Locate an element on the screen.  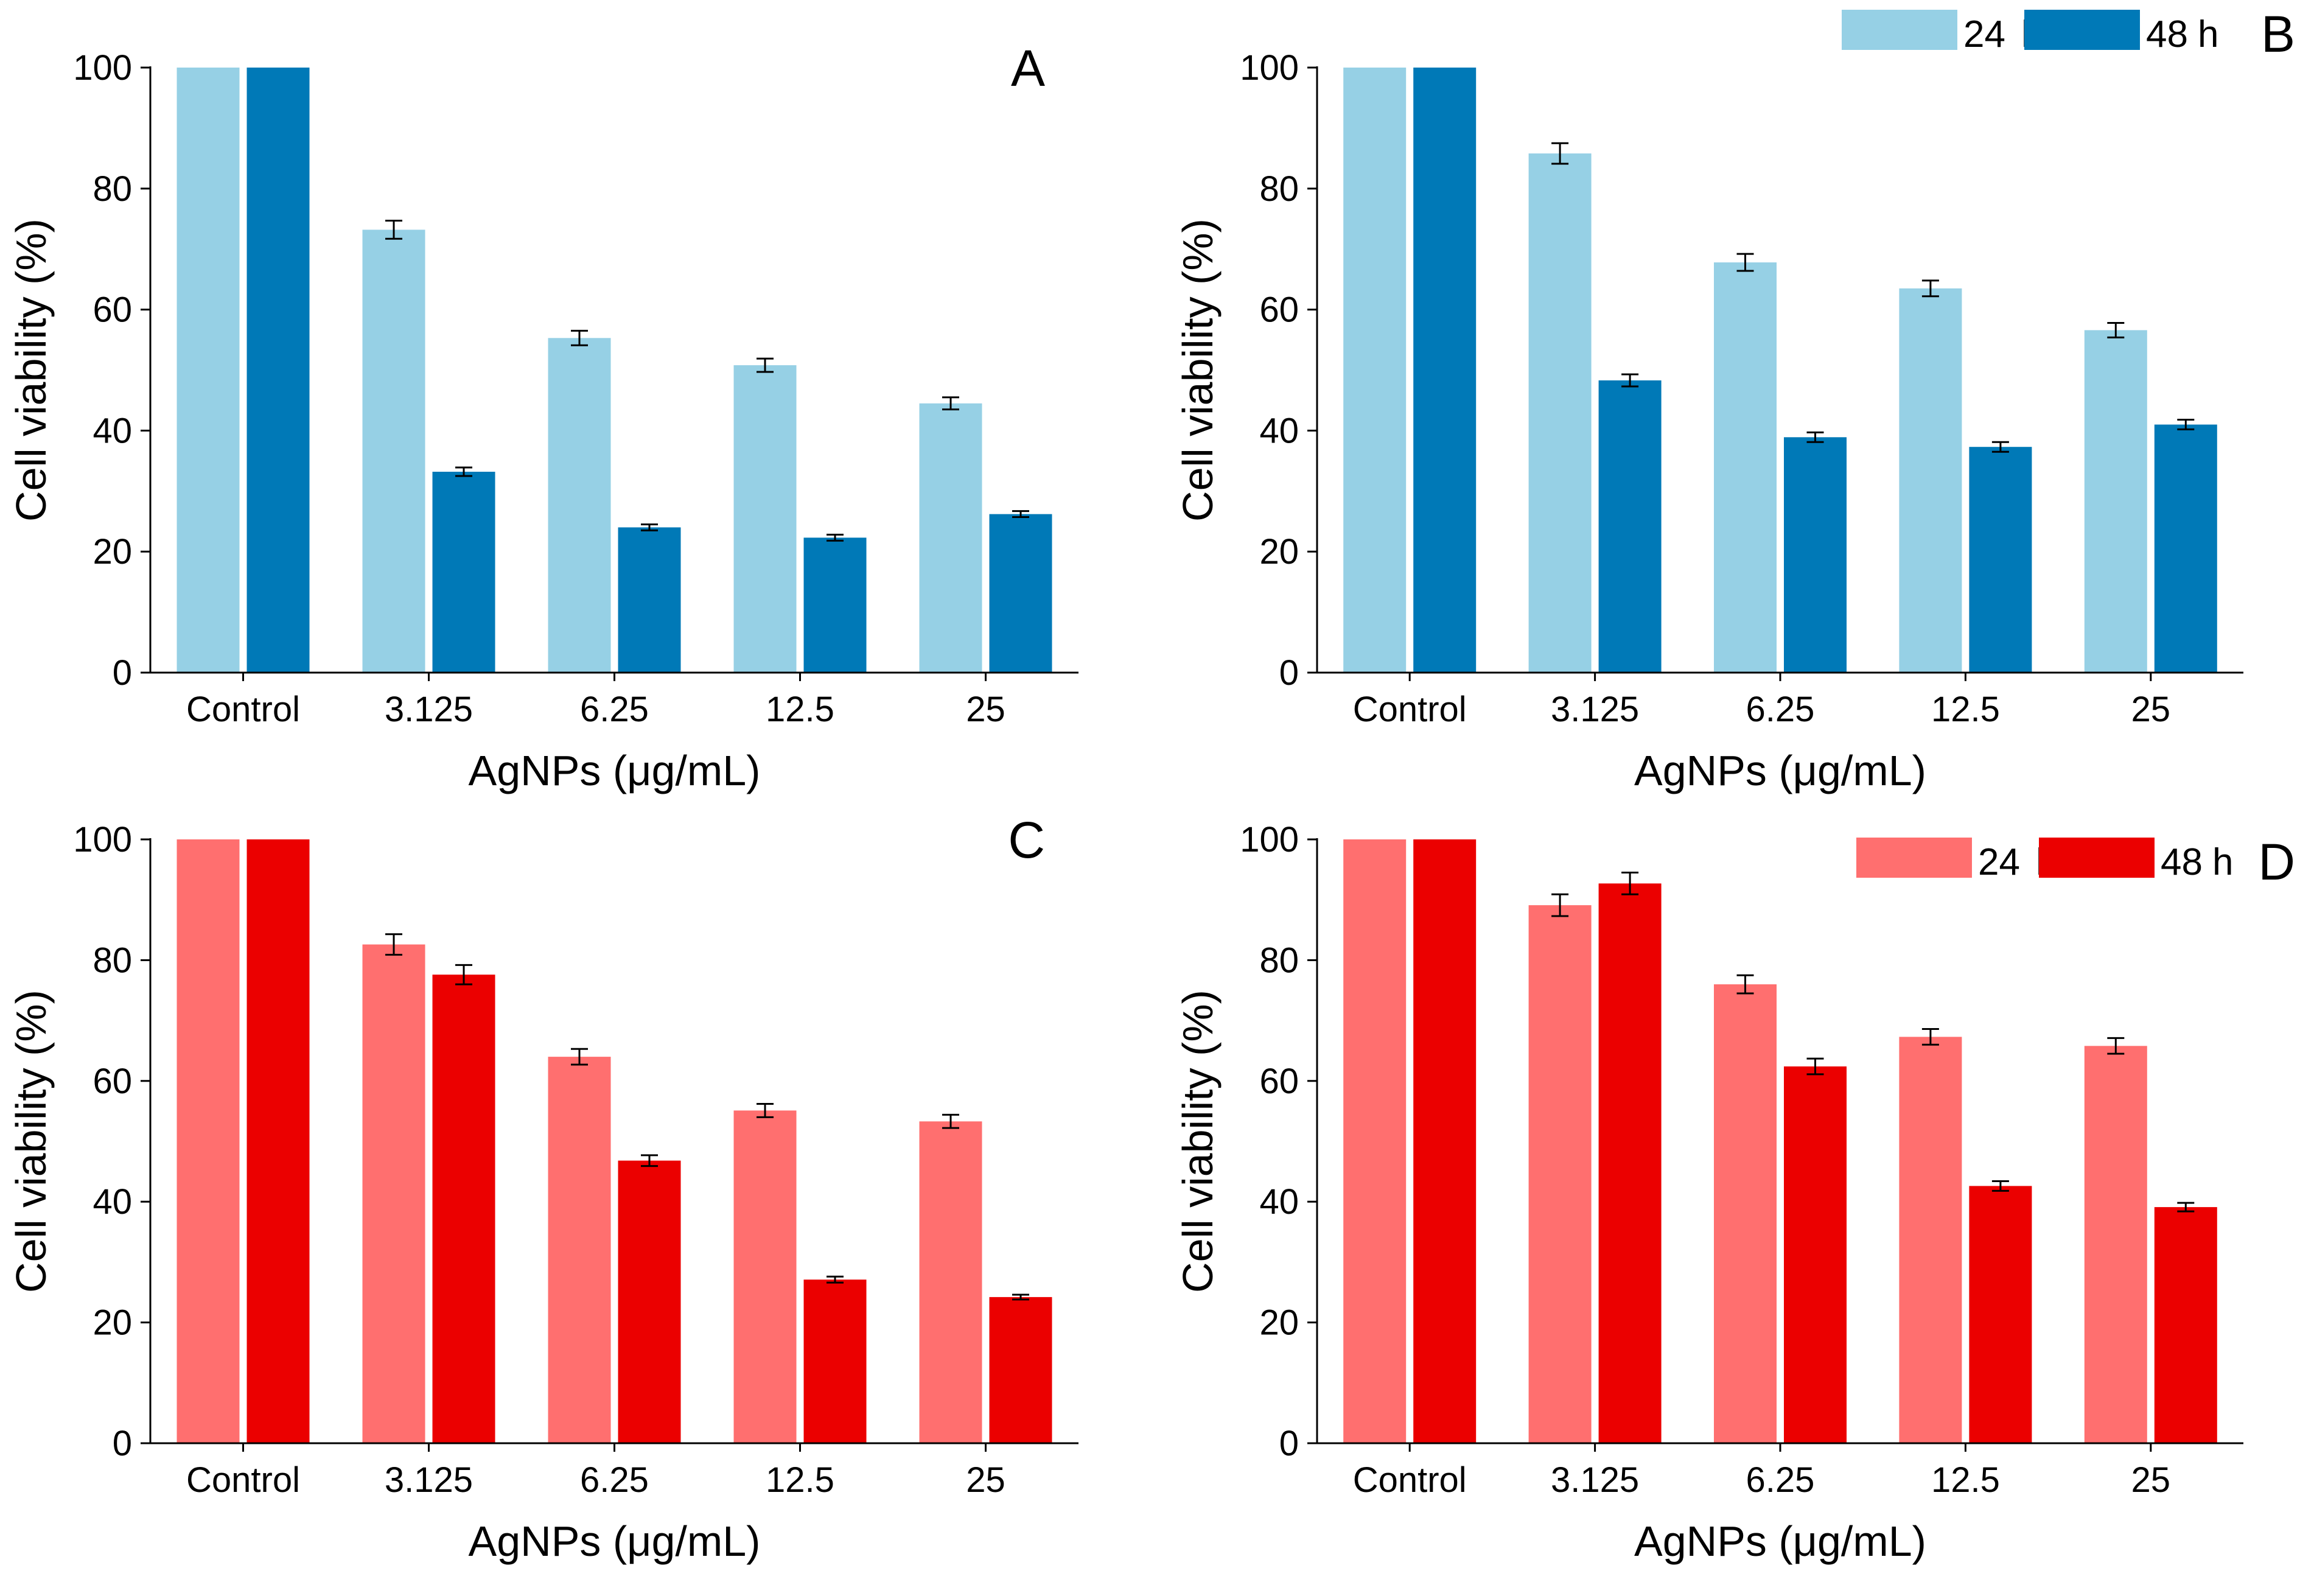
legend-label: 24 is located at coordinates (1999, 862).